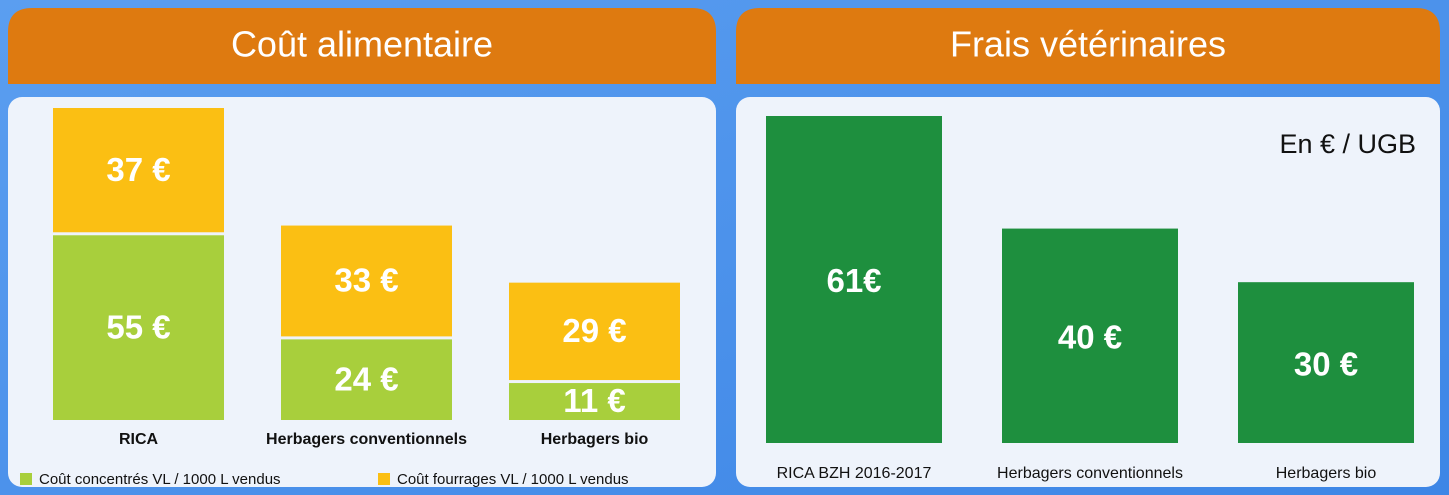  What do you see at coordinates (160, 479) in the screenshot?
I see `legend-label: Coût concentrés VL / 1000 L vendus` at bounding box center [160, 479].